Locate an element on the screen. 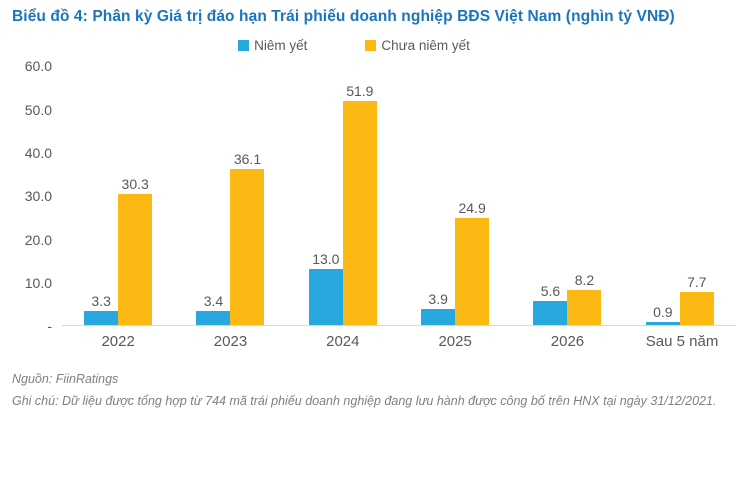 This screenshot has height=489, width=748. legend-item-chua-niem-yet: Chưa niêm yết is located at coordinates (417, 45).